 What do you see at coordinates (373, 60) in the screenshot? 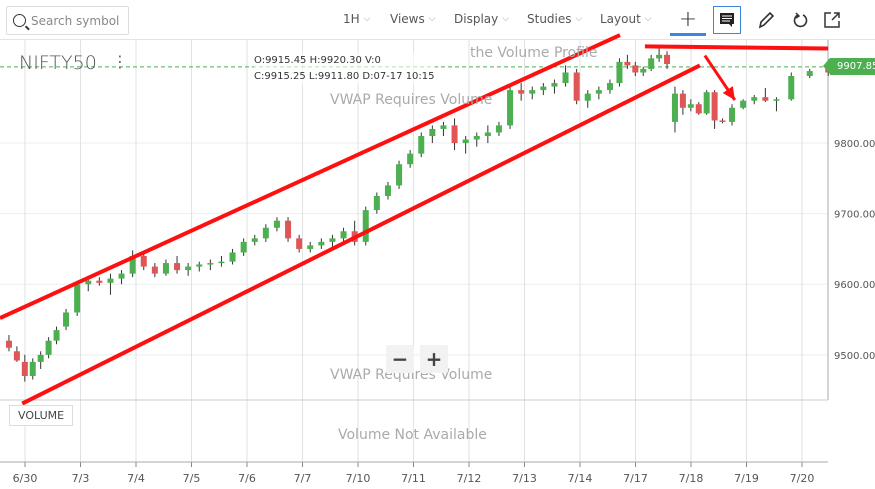
I see `volume-value: V:0` at bounding box center [373, 60].